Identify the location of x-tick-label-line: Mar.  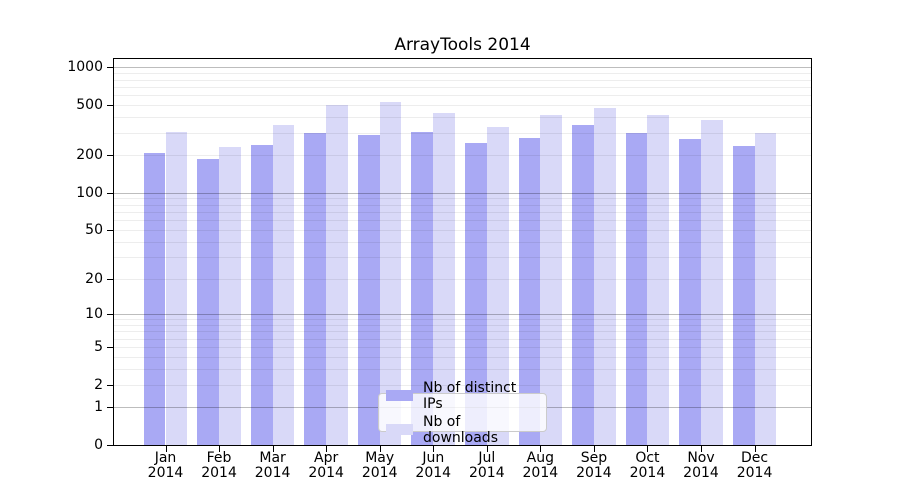
(272, 458).